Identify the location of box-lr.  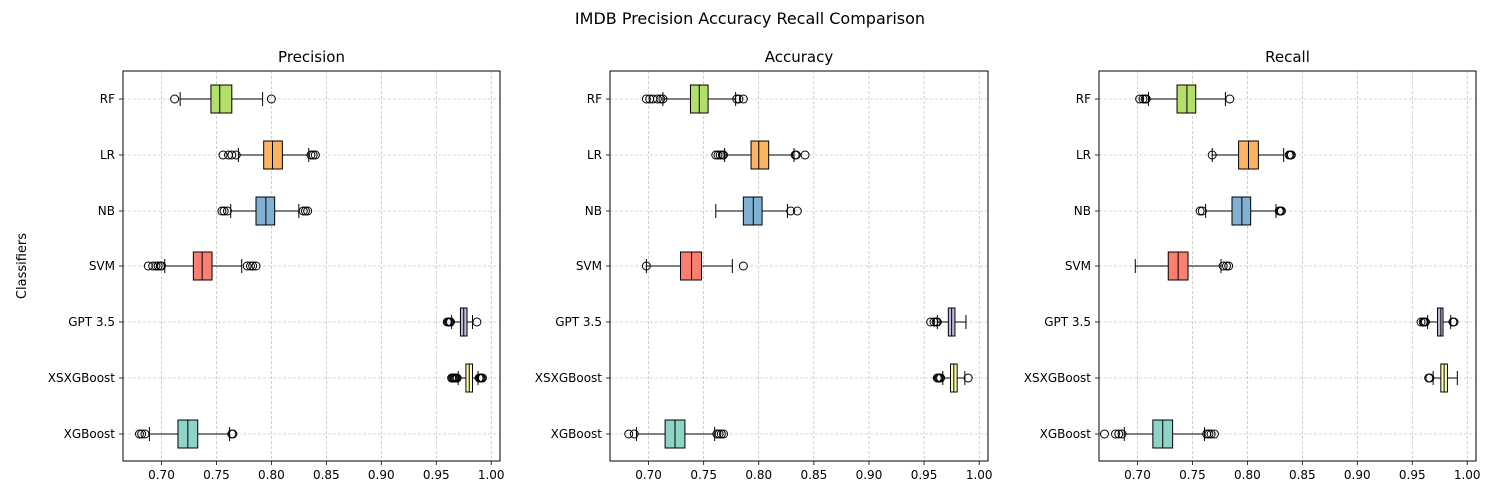
(269, 155).